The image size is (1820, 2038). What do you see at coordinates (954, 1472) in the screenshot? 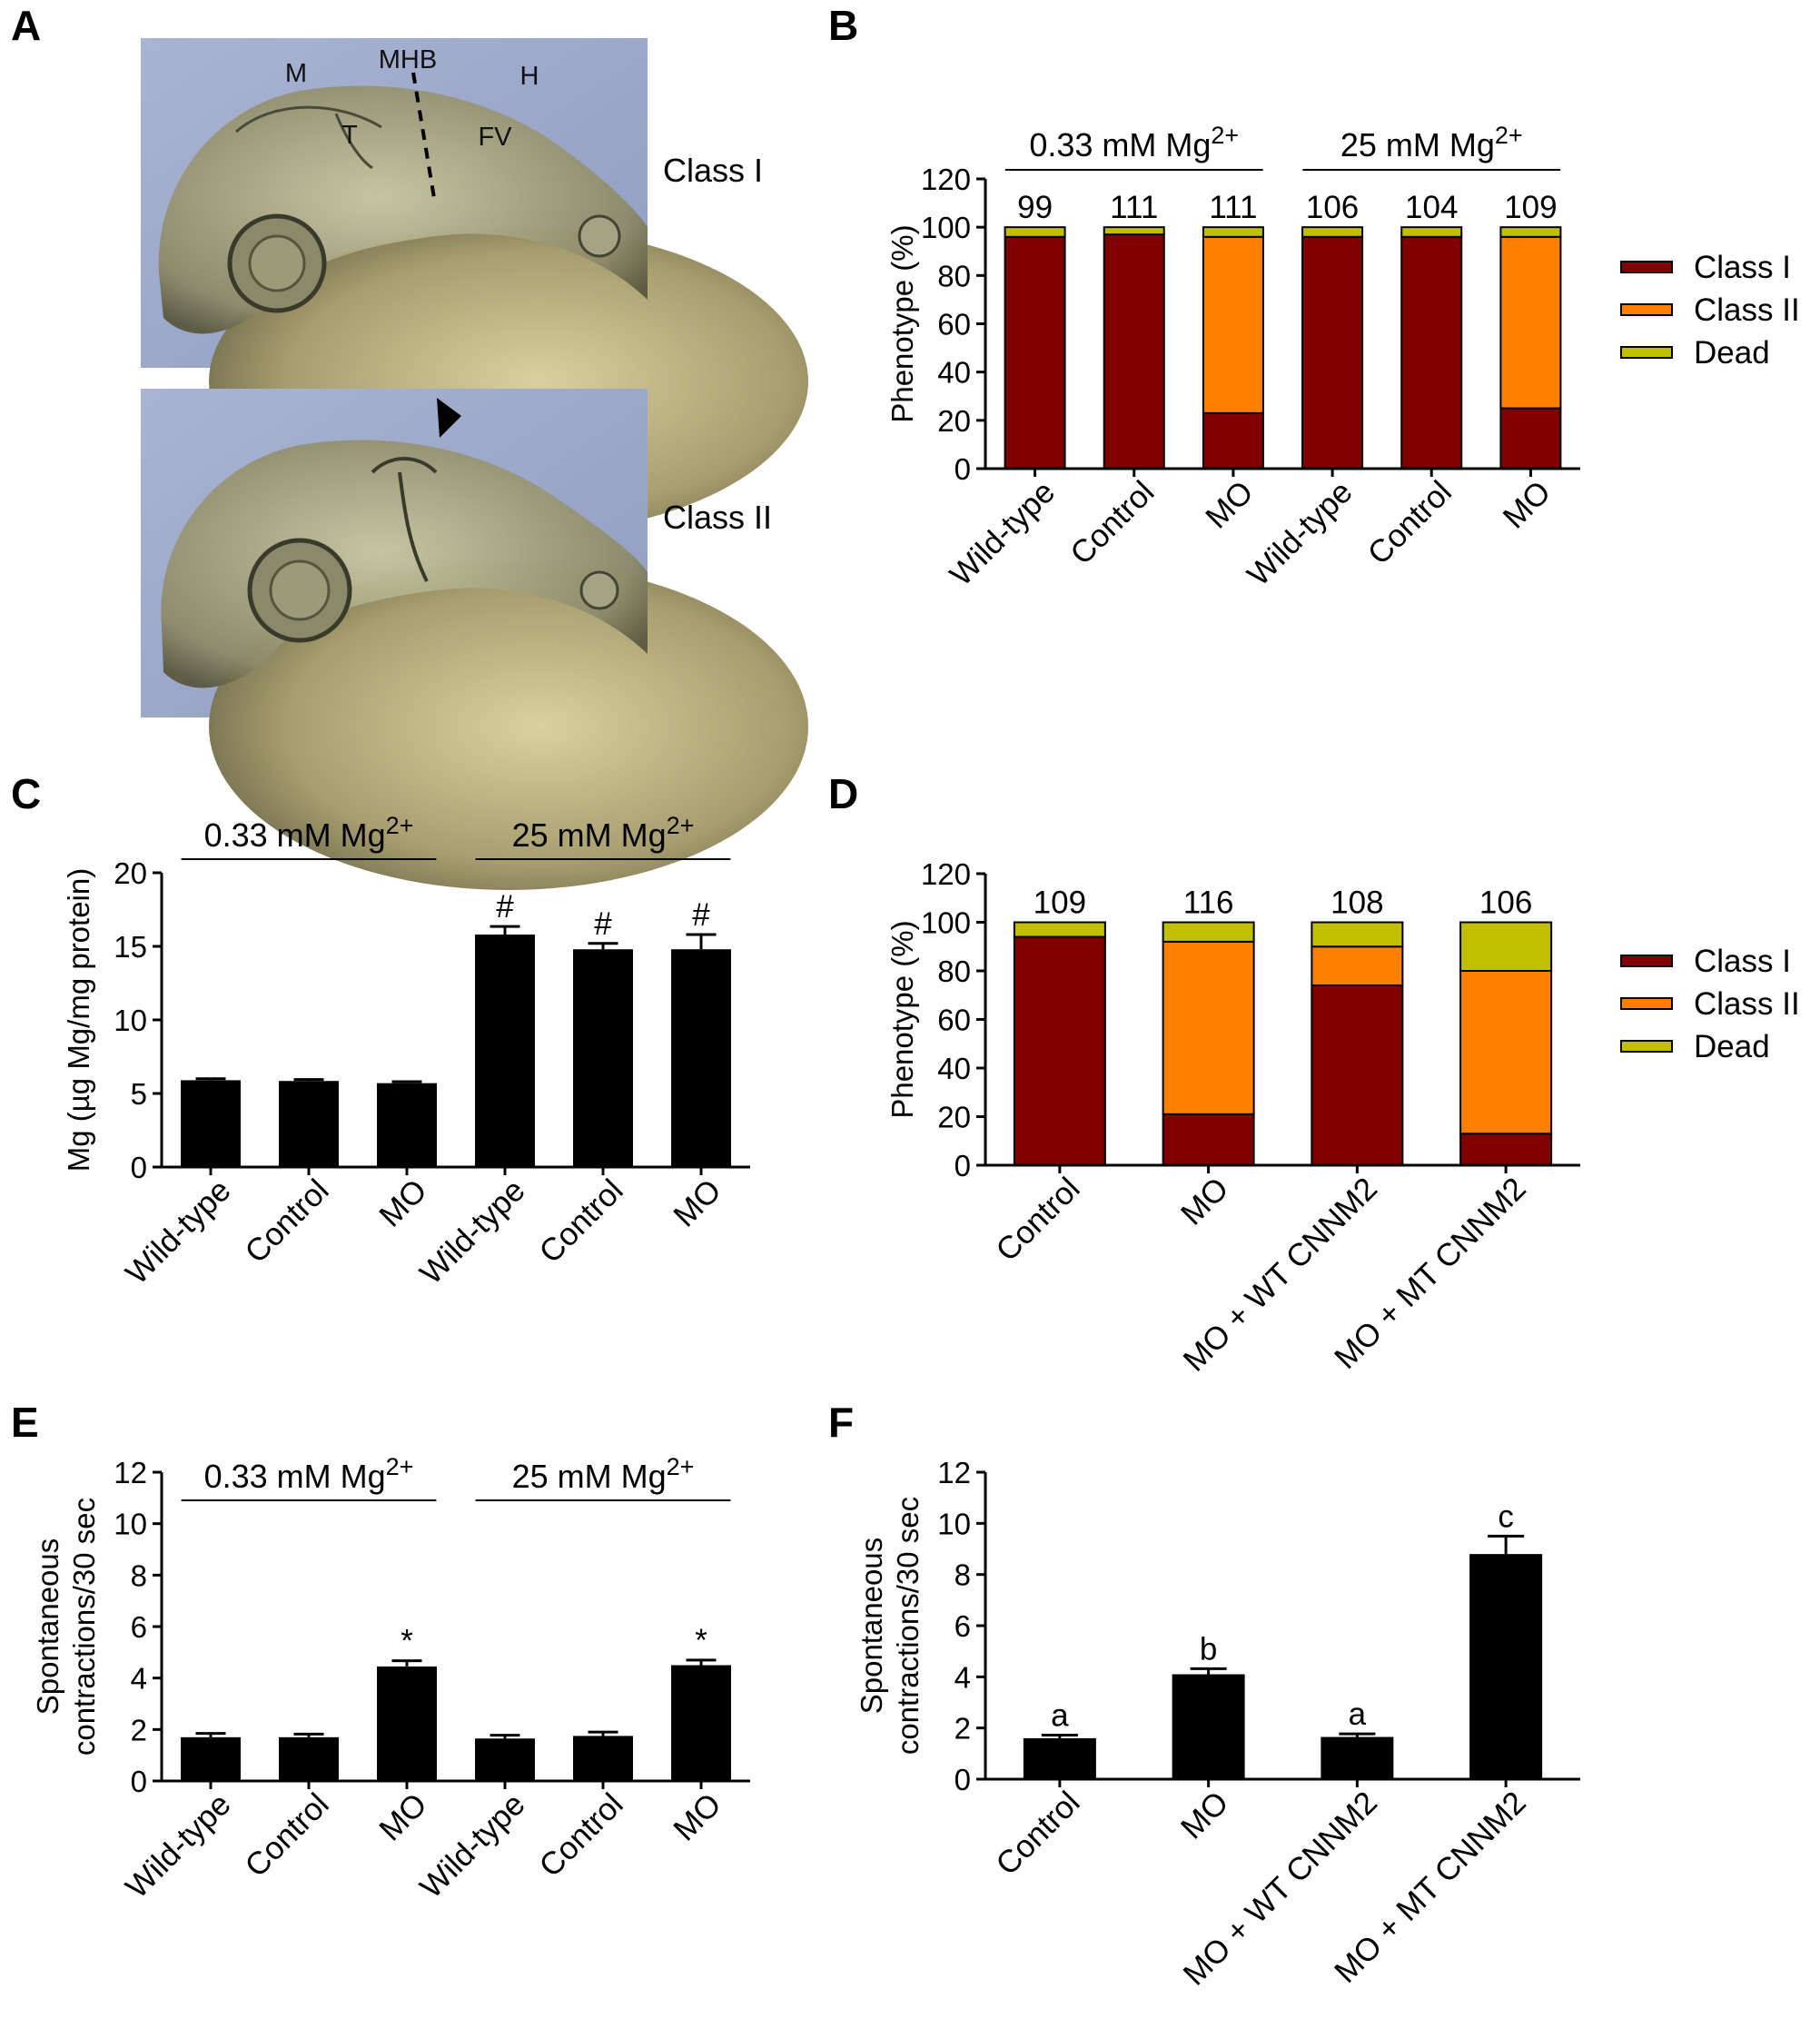
I see `y-tick-label: 12` at bounding box center [954, 1472].